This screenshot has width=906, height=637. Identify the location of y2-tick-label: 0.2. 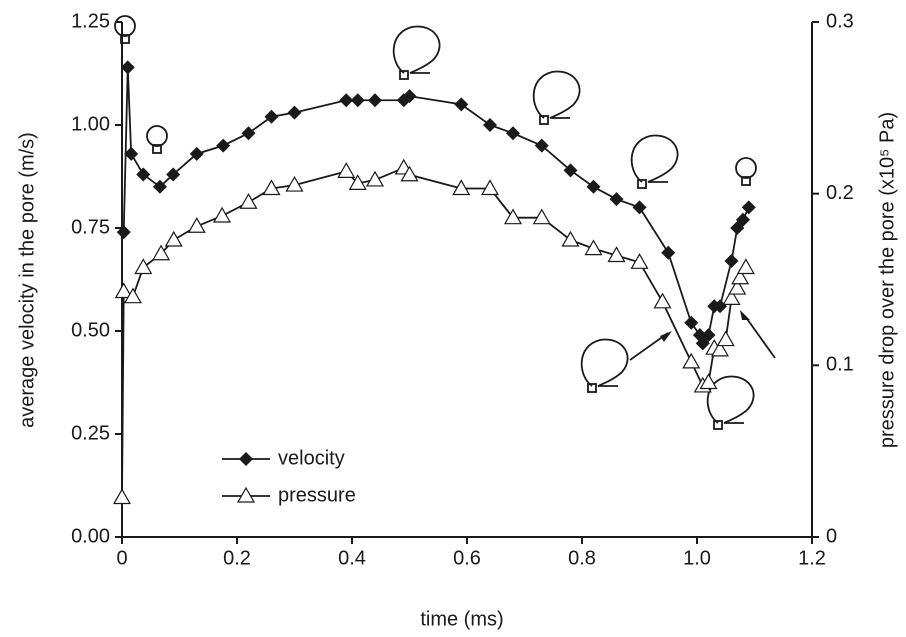
(840, 193).